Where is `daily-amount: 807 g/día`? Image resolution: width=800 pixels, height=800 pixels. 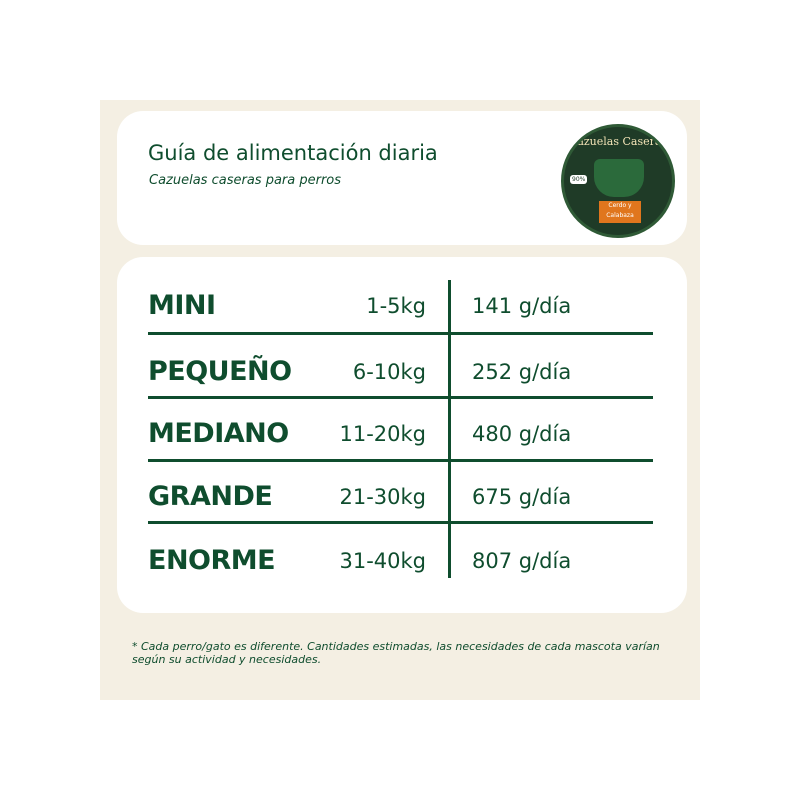
daily-amount: 807 g/día is located at coordinates (522, 561).